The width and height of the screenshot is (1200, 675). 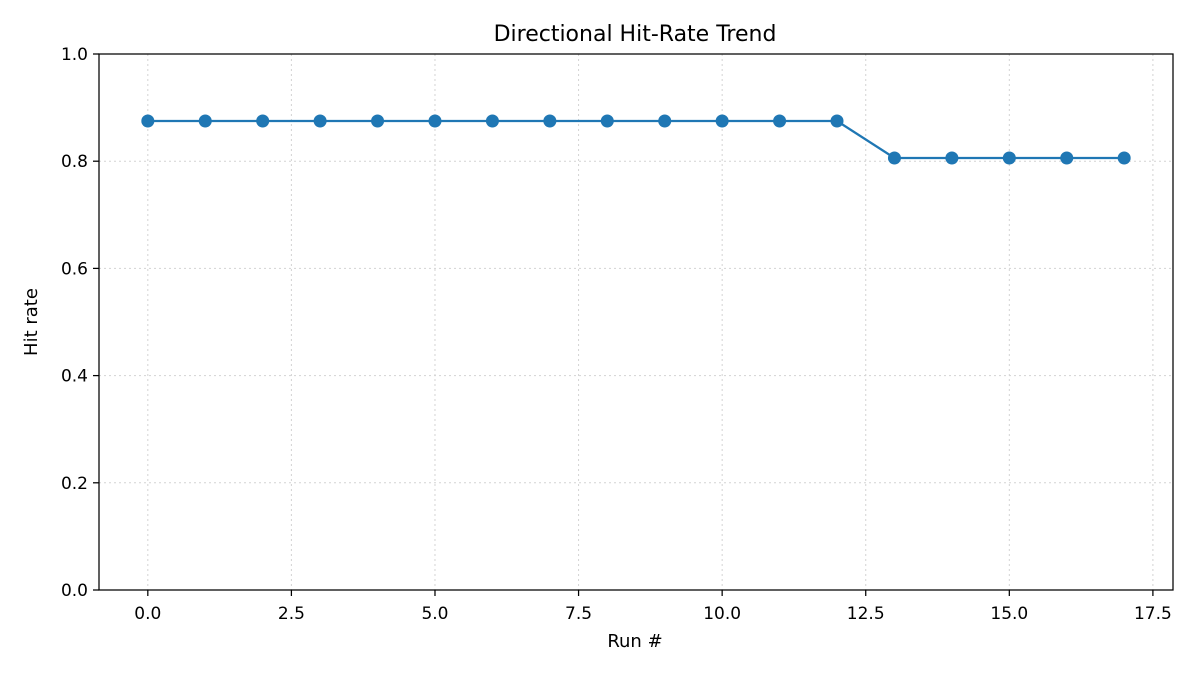 What do you see at coordinates (74, 591) in the screenshot?
I see `y-tick-label: 0.0` at bounding box center [74, 591].